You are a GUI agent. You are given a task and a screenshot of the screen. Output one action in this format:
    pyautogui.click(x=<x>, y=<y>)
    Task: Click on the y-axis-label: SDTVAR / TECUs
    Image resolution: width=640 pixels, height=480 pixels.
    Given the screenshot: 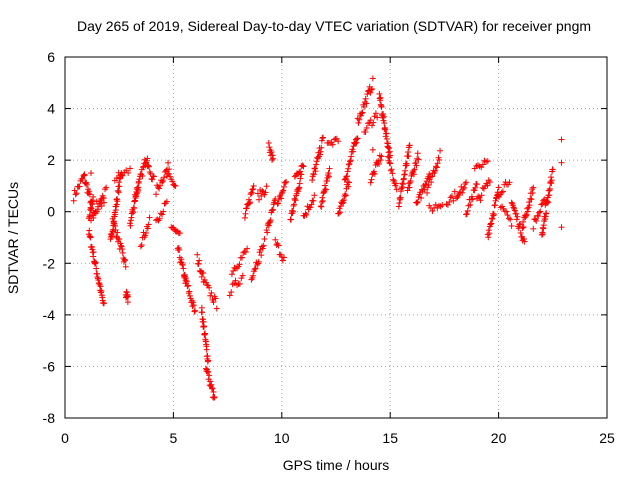 What is the action you would take?
    pyautogui.click(x=13, y=238)
    